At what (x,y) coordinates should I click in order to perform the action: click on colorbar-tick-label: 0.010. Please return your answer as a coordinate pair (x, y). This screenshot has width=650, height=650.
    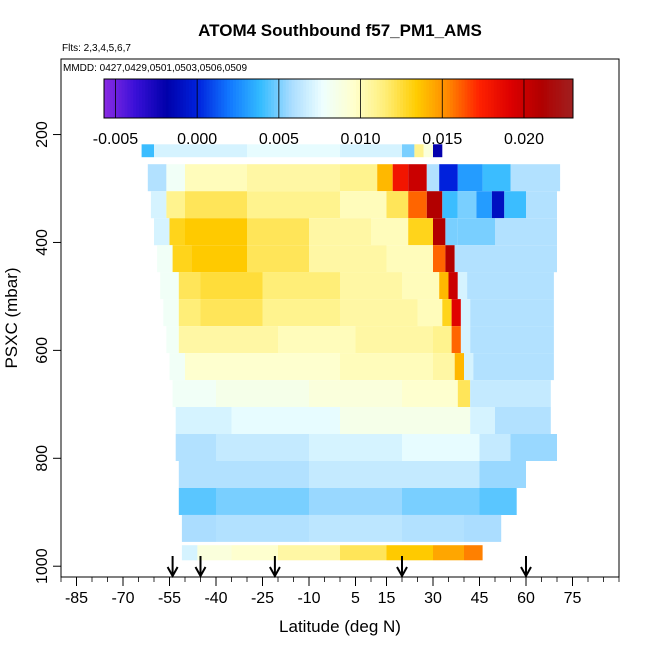
    Looking at the image, I should click on (361, 139).